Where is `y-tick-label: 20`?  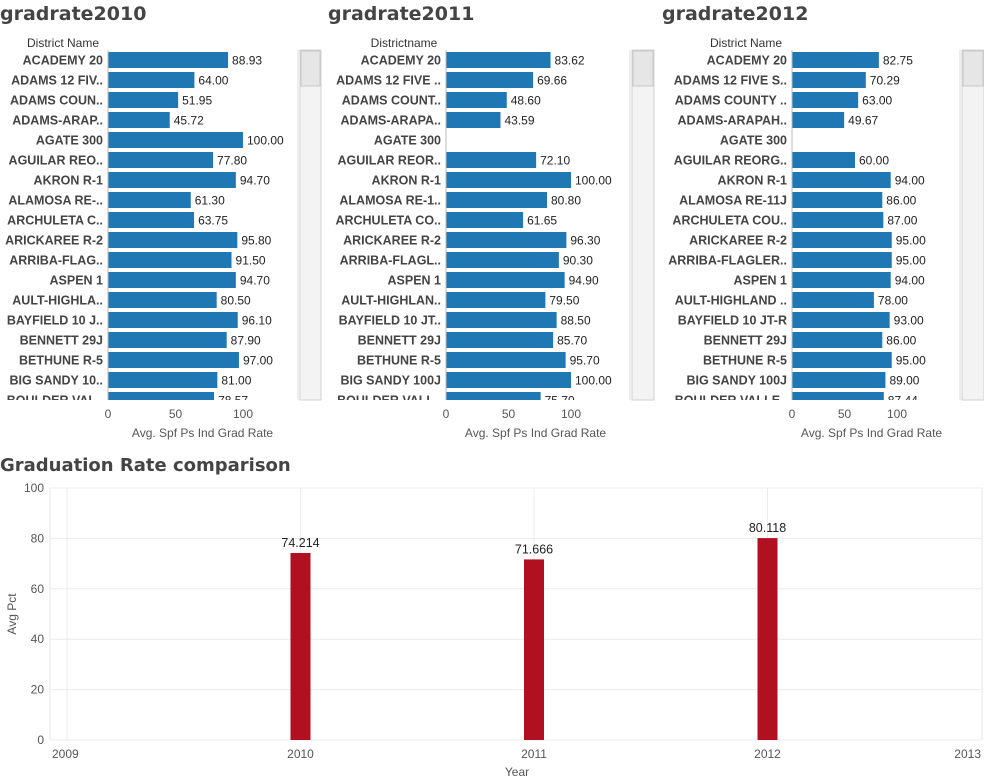 y-tick-label: 20 is located at coordinates (38, 690).